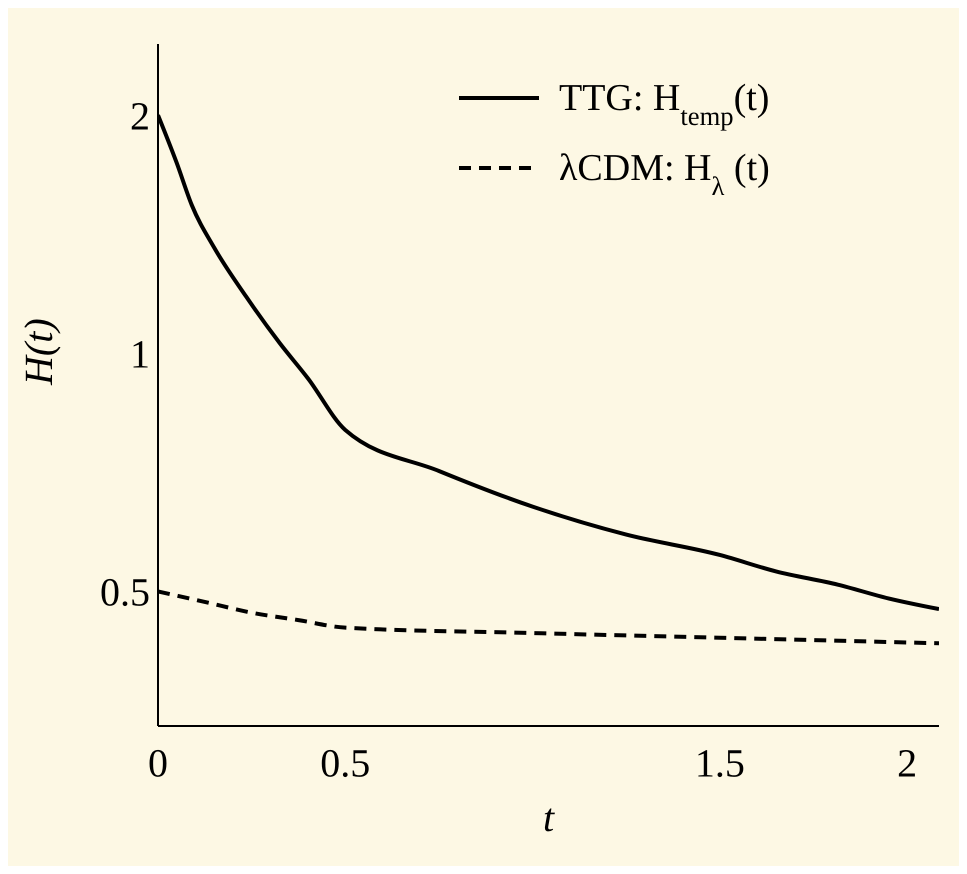 The image size is (967, 874). What do you see at coordinates (125, 592) in the screenshot?
I see `y-tick-label: 0.5` at bounding box center [125, 592].